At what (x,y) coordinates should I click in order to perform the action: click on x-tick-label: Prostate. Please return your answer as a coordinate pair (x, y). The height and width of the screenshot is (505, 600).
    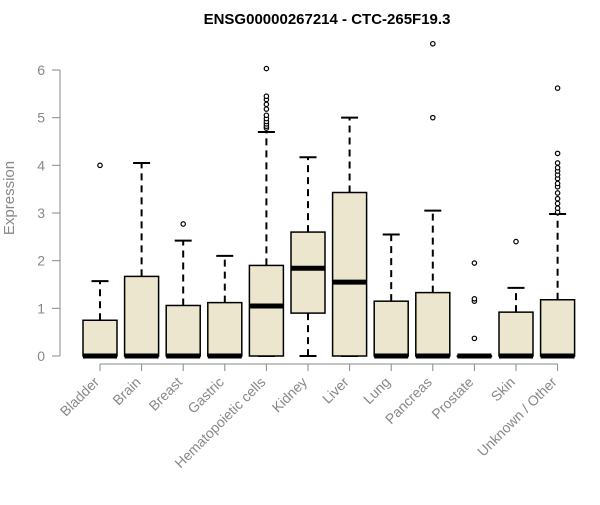
    Looking at the image, I should click on (452, 398).